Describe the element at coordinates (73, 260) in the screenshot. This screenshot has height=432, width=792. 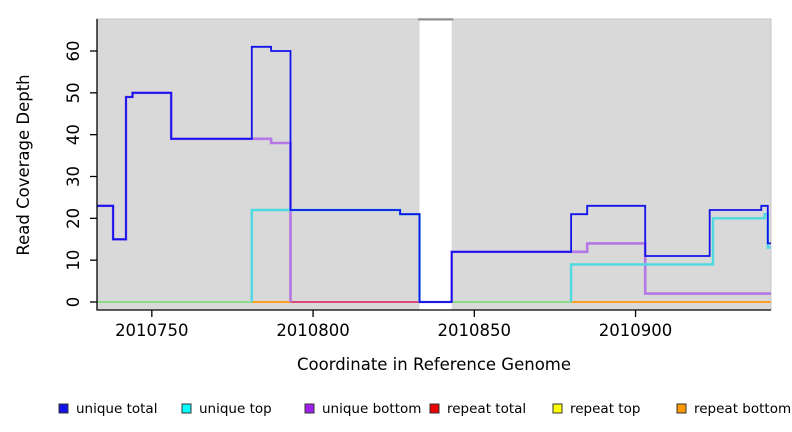
I see `y-tick-label: 10` at that location.